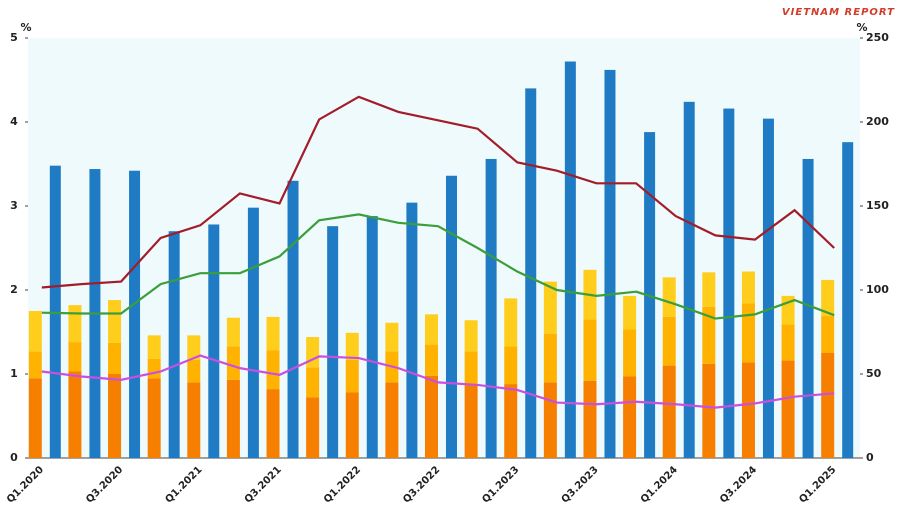  I want to click on y-tick-label: 2, so click(14, 289).